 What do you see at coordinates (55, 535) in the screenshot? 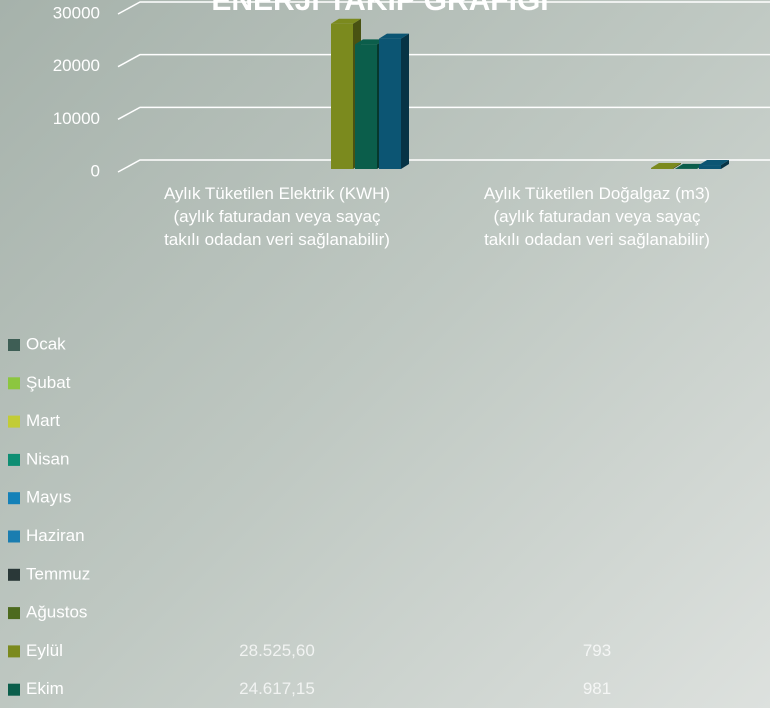
I see `legend-label: Haziran` at bounding box center [55, 535].